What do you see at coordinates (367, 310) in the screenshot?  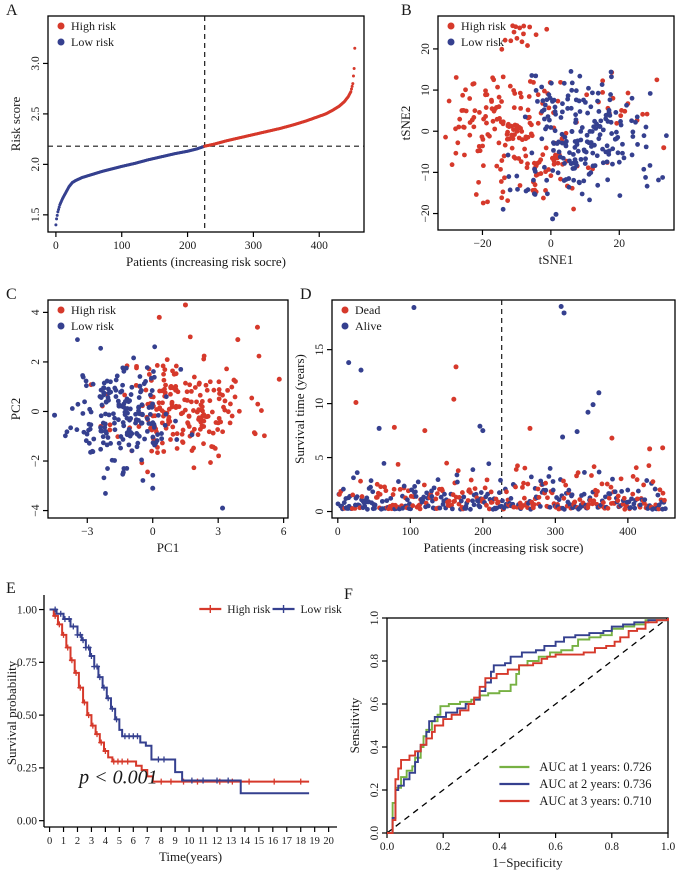 I see `svg-text: Dead` at bounding box center [367, 310].